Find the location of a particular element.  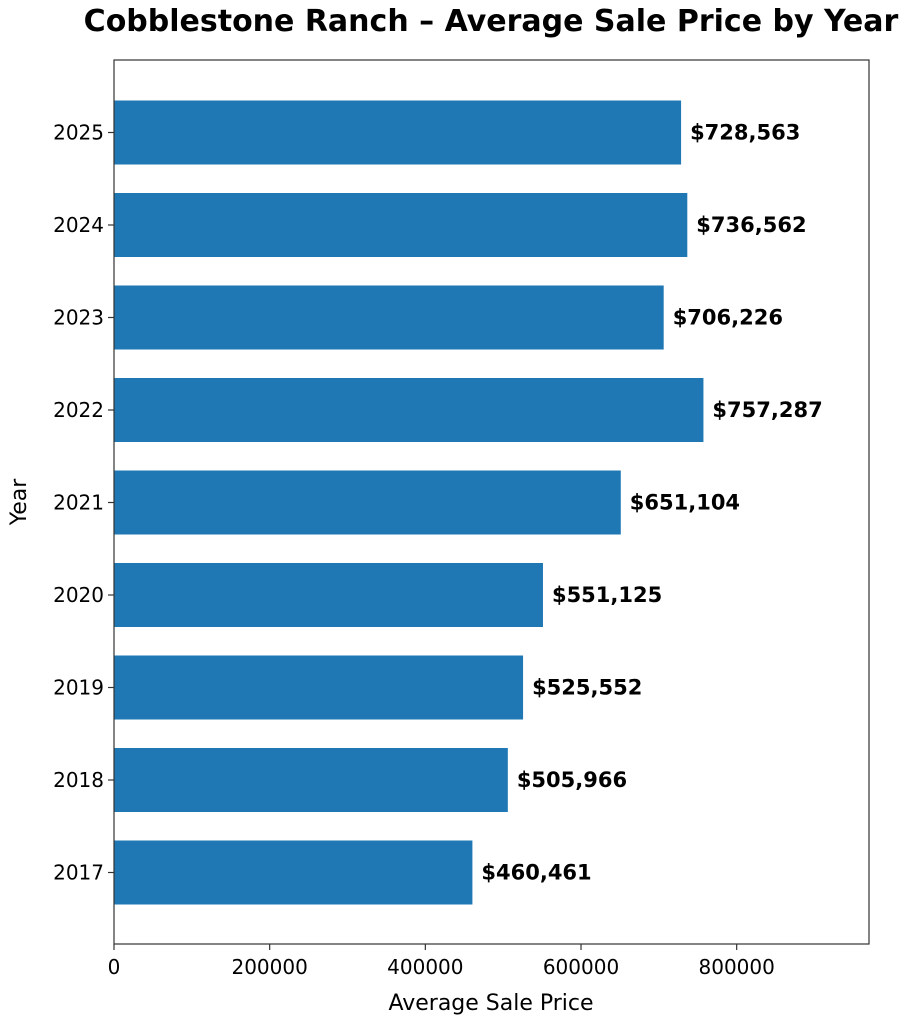

y-tick-label-2021: 2021 is located at coordinates (78, 503).